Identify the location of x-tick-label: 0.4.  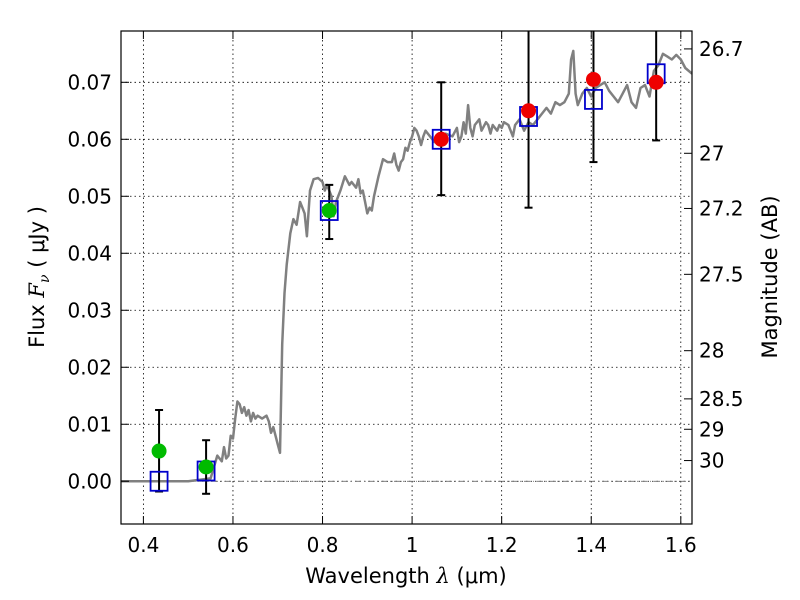
(143, 545).